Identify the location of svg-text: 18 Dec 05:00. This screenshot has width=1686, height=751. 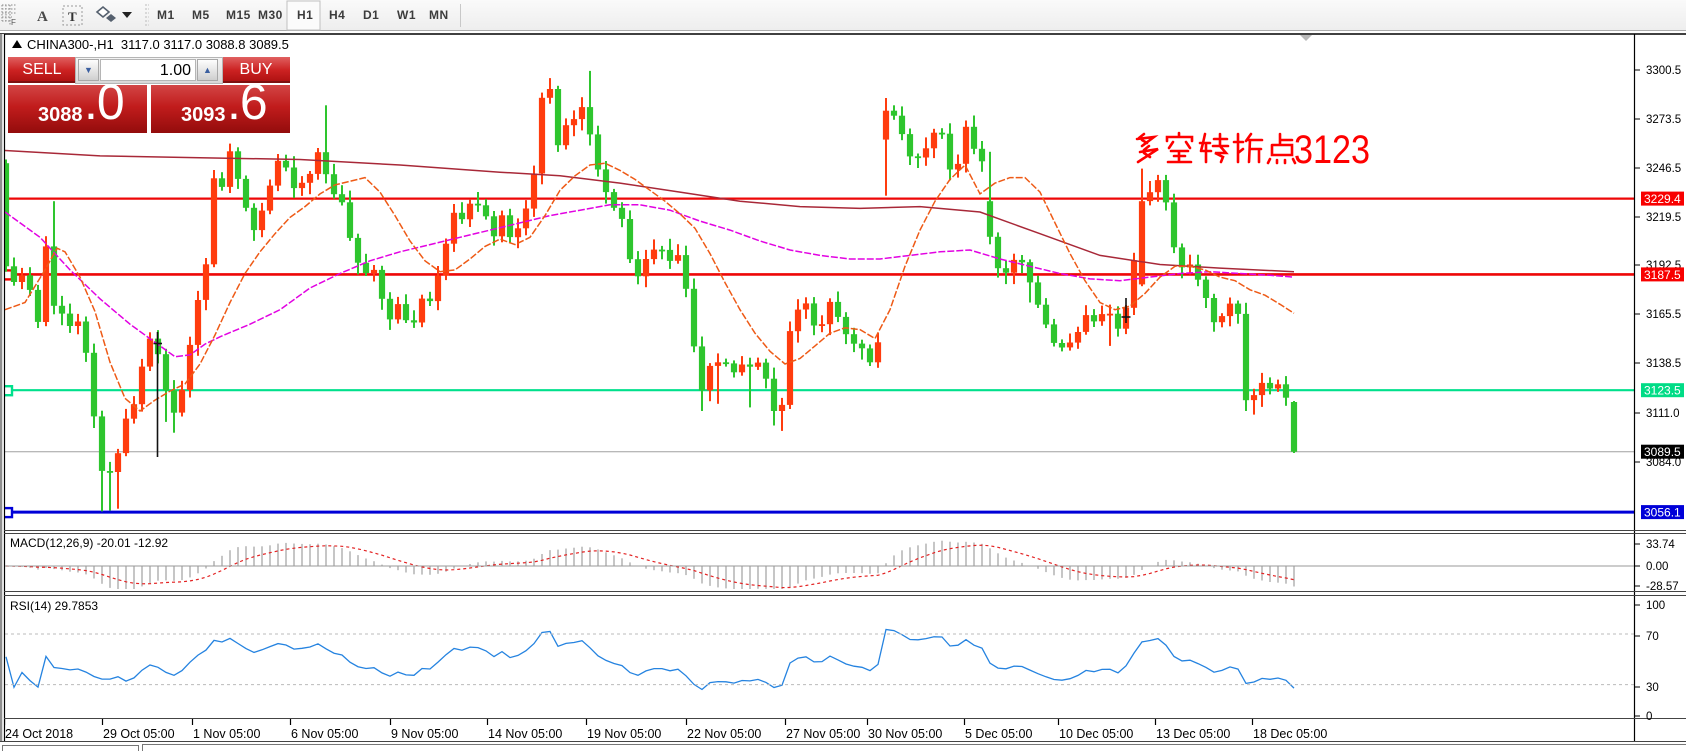
(1290, 734).